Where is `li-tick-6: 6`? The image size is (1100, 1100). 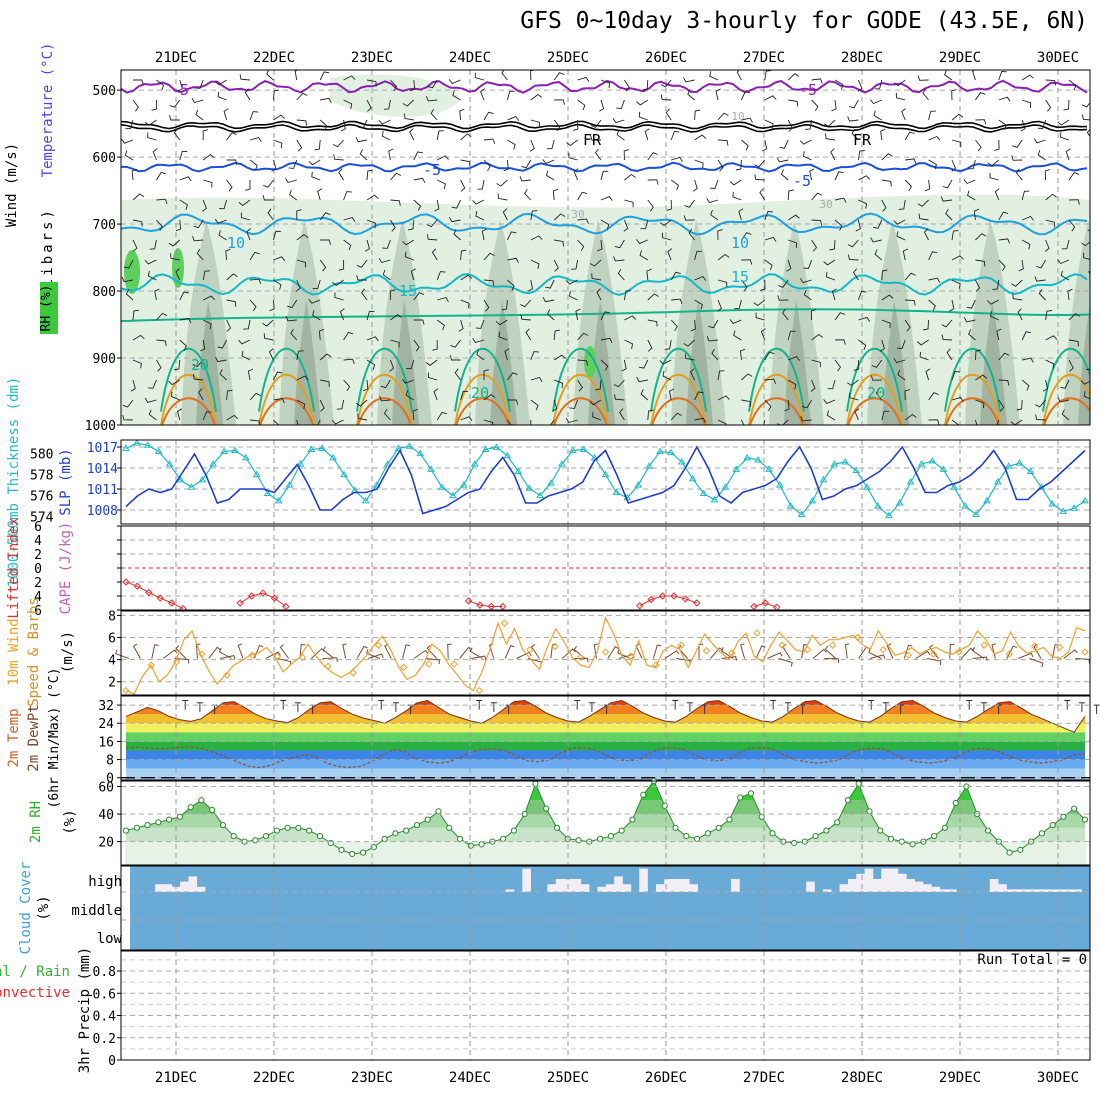
li-tick-6: 6 is located at coordinates (38, 611).